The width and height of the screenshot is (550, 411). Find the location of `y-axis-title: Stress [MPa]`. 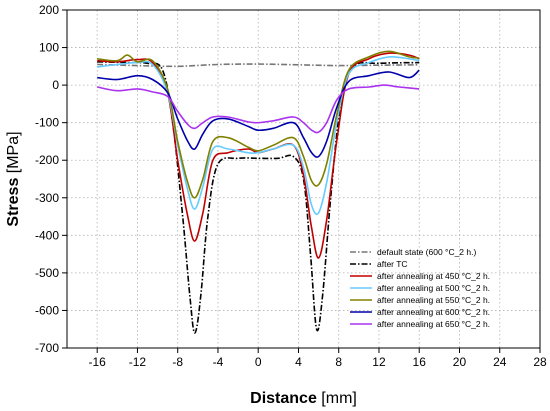

y-axis-title: Stress [MPa] is located at coordinates (13, 178).